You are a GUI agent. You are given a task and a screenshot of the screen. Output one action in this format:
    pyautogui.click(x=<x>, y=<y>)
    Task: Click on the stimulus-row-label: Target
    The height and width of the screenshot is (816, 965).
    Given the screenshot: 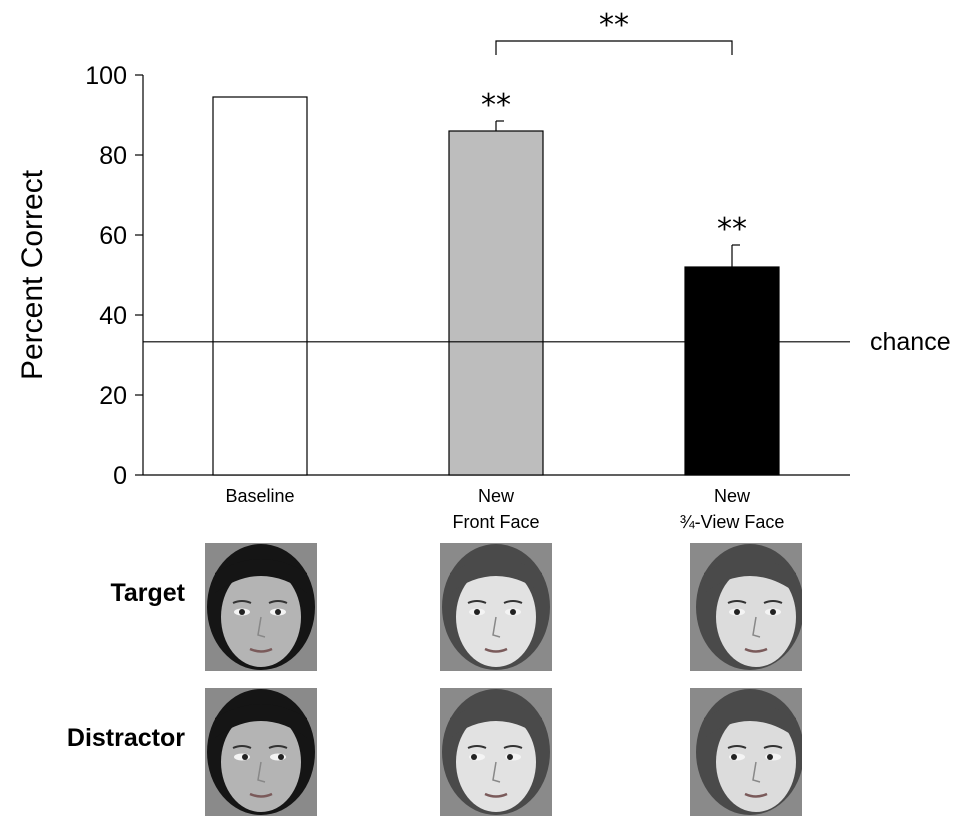 What is the action you would take?
    pyautogui.click(x=147, y=593)
    